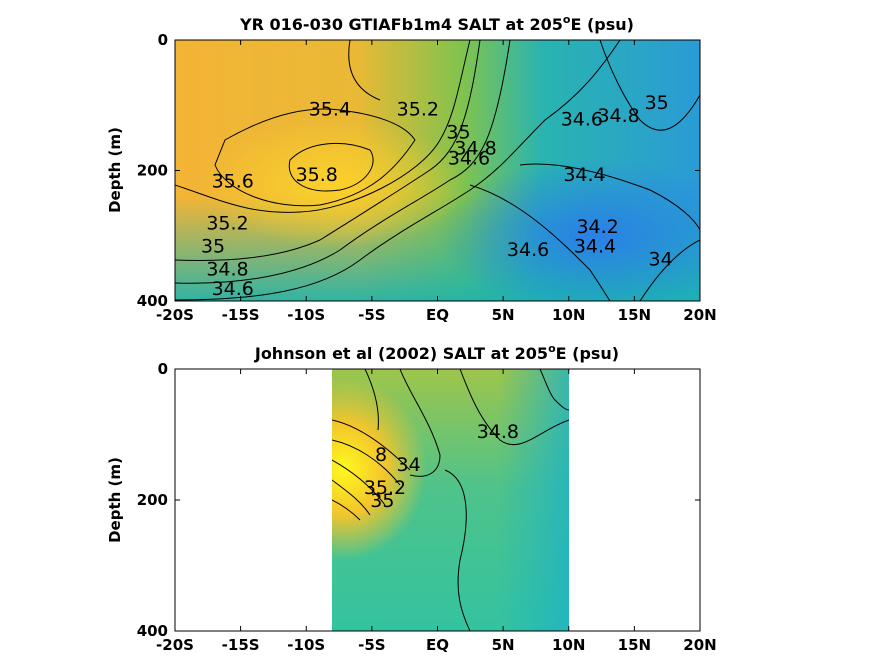 The image size is (875, 656). Describe the element at coordinates (233, 181) in the screenshot. I see `contour-label: 35.6` at that location.